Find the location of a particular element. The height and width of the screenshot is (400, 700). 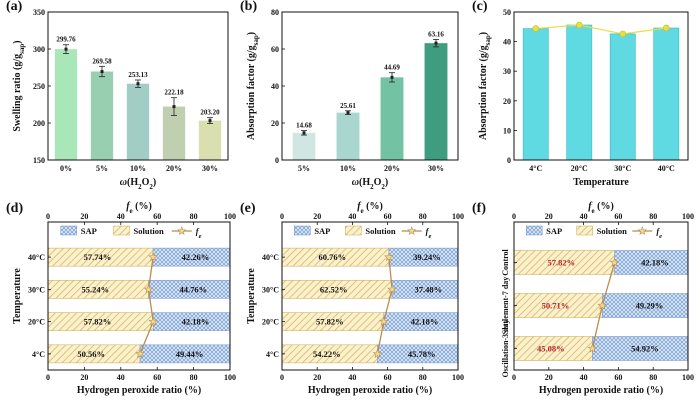

y-tick-label: 80 is located at coordinates (275, 12).